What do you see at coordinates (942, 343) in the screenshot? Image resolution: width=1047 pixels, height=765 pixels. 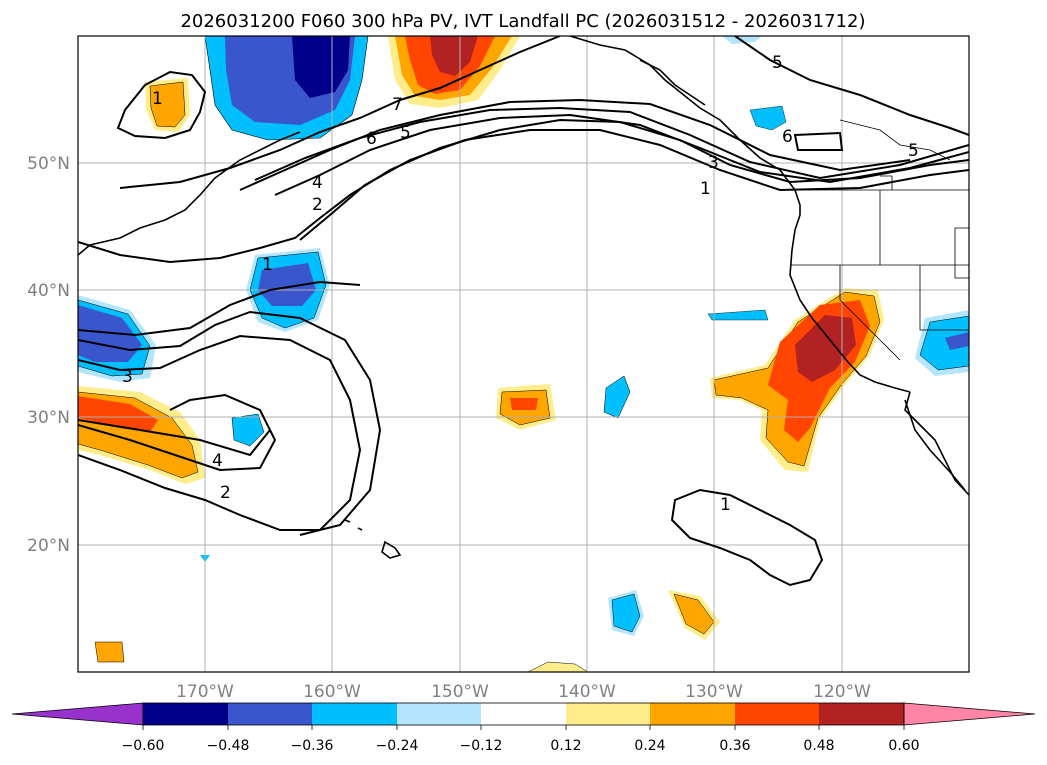 I see `negative-anomaly-east` at bounding box center [942, 343].